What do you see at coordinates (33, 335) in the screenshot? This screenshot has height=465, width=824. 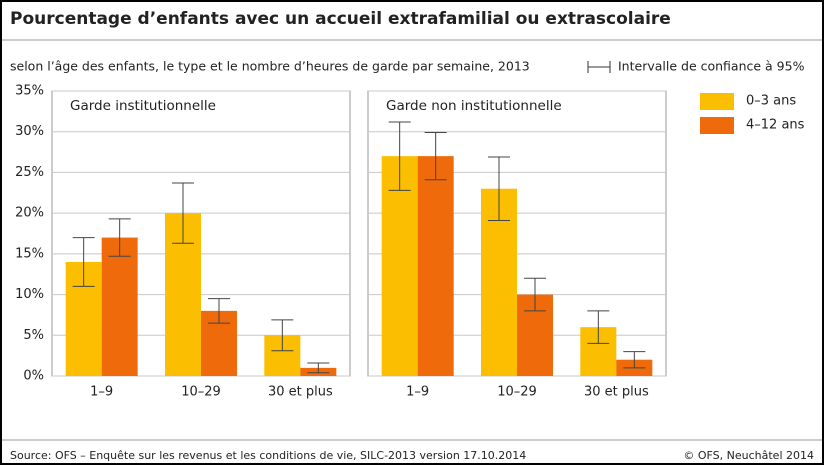 I see `y-tick-label: 5%` at bounding box center [33, 335].